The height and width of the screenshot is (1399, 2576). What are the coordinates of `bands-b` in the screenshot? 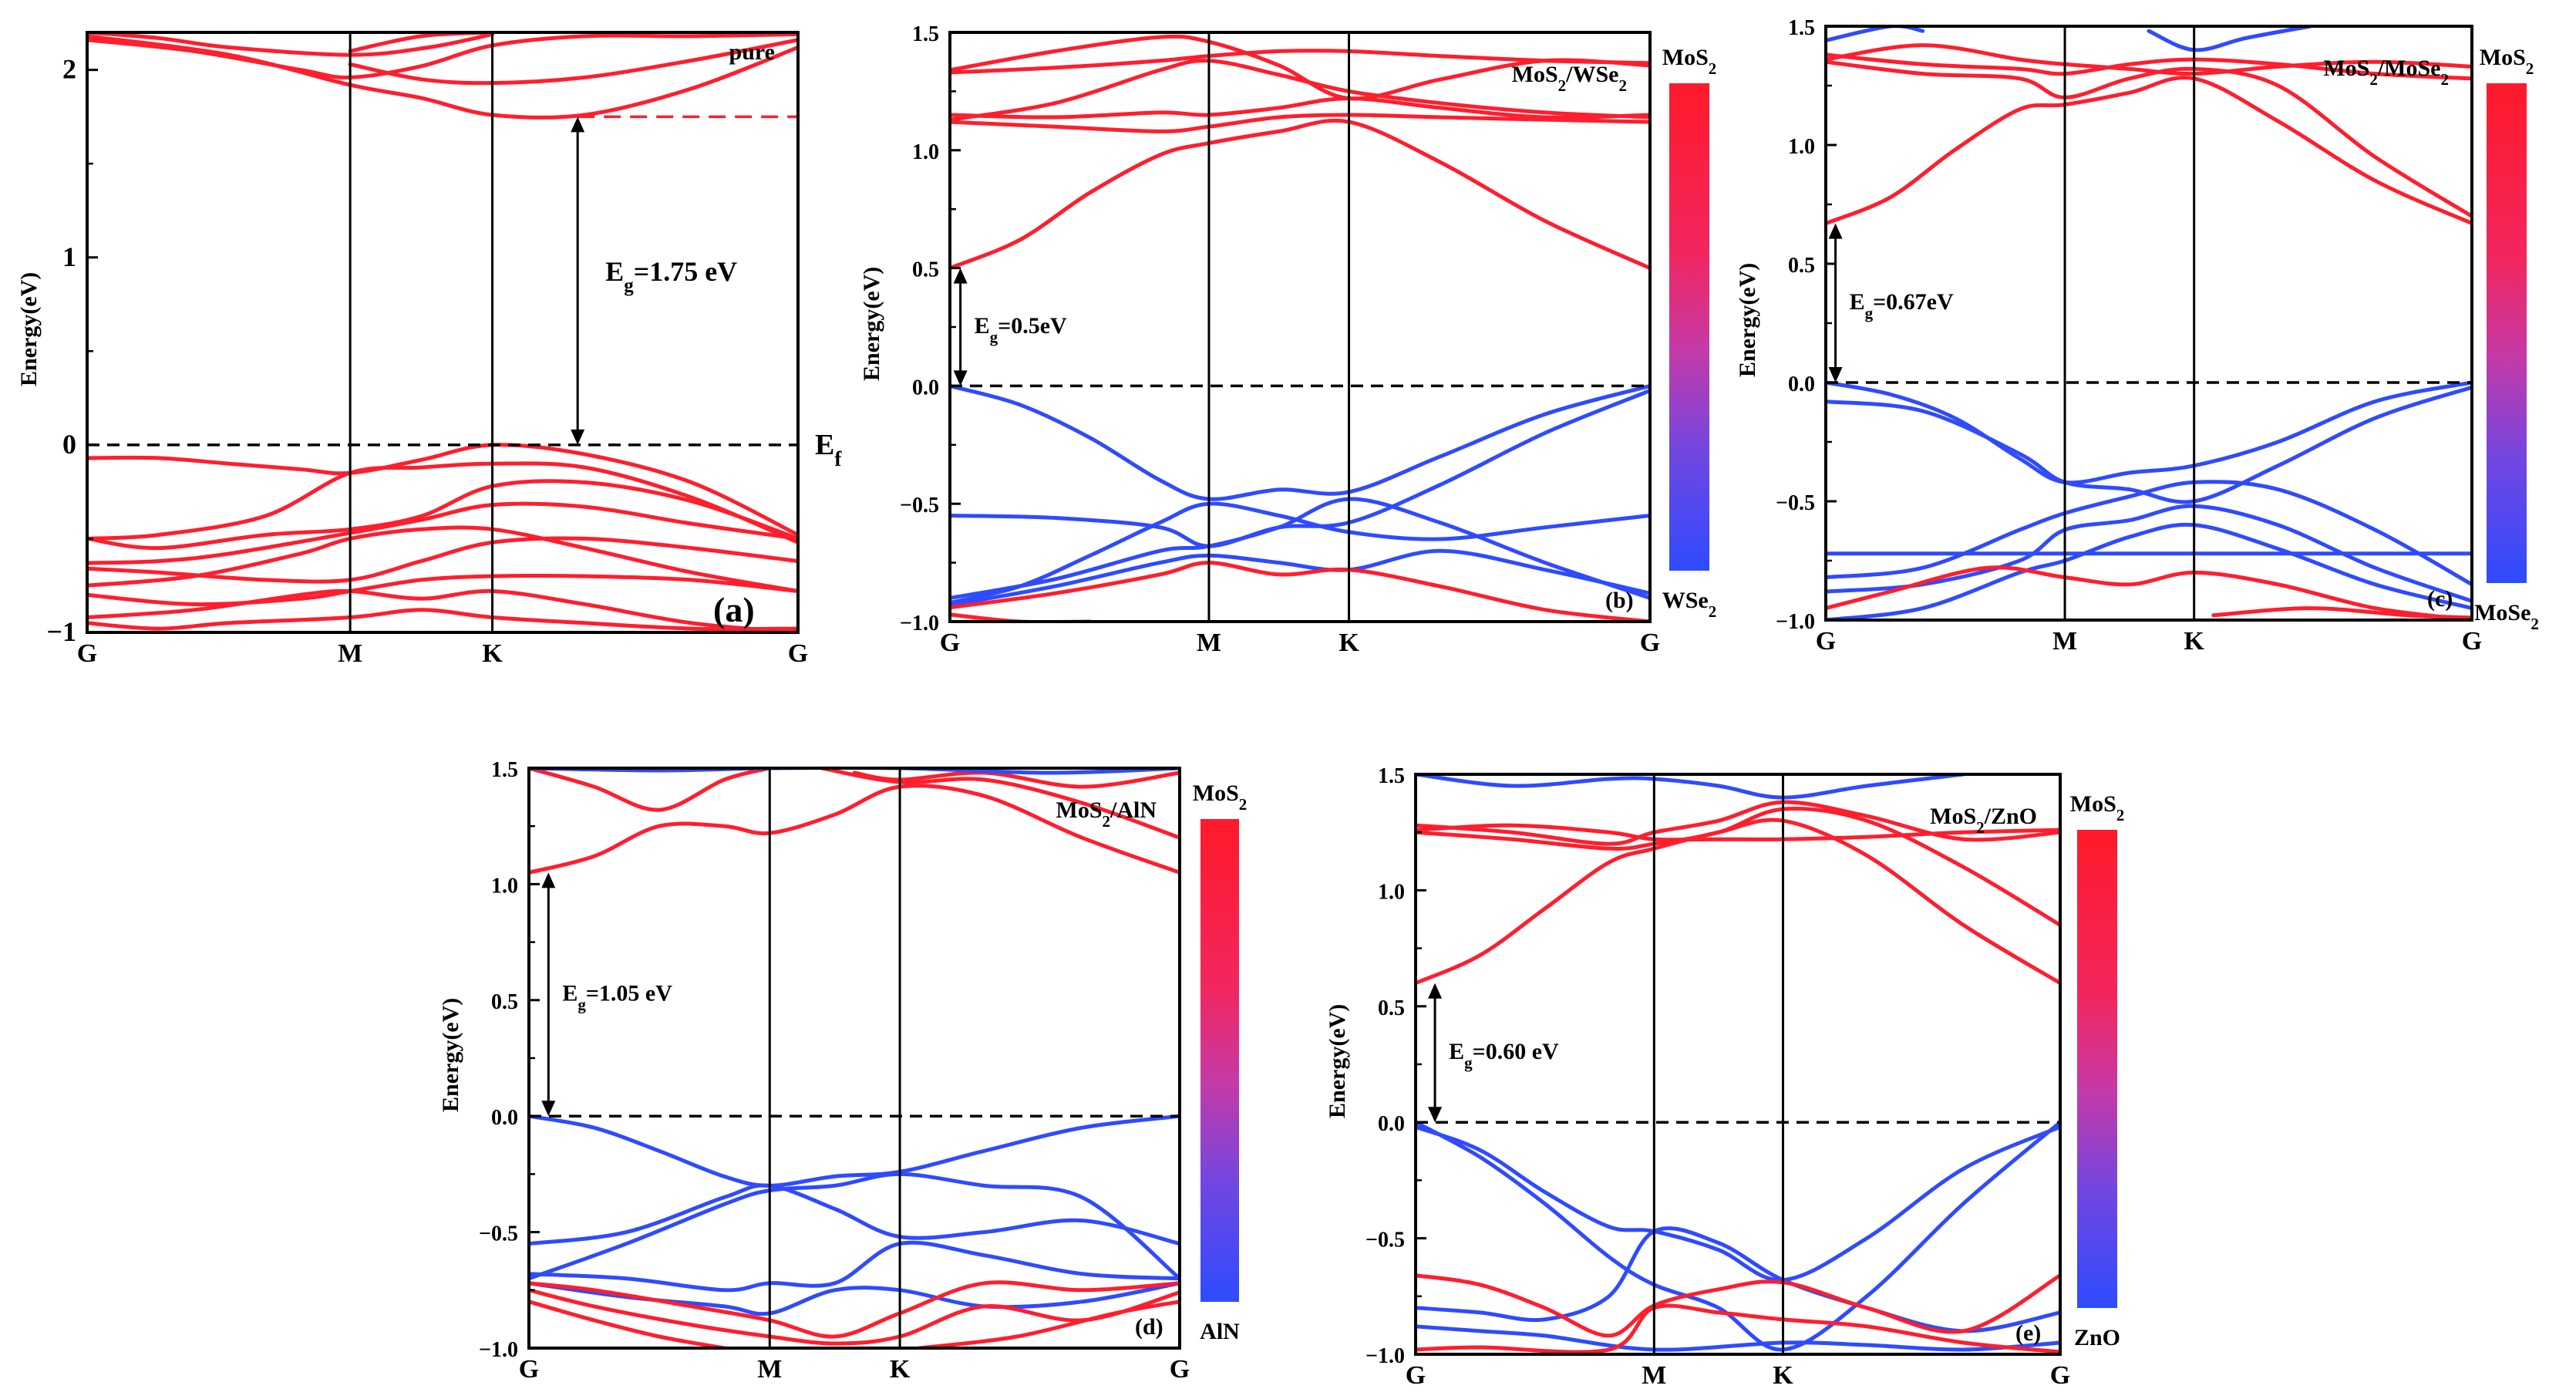 It's located at (1300, 328).